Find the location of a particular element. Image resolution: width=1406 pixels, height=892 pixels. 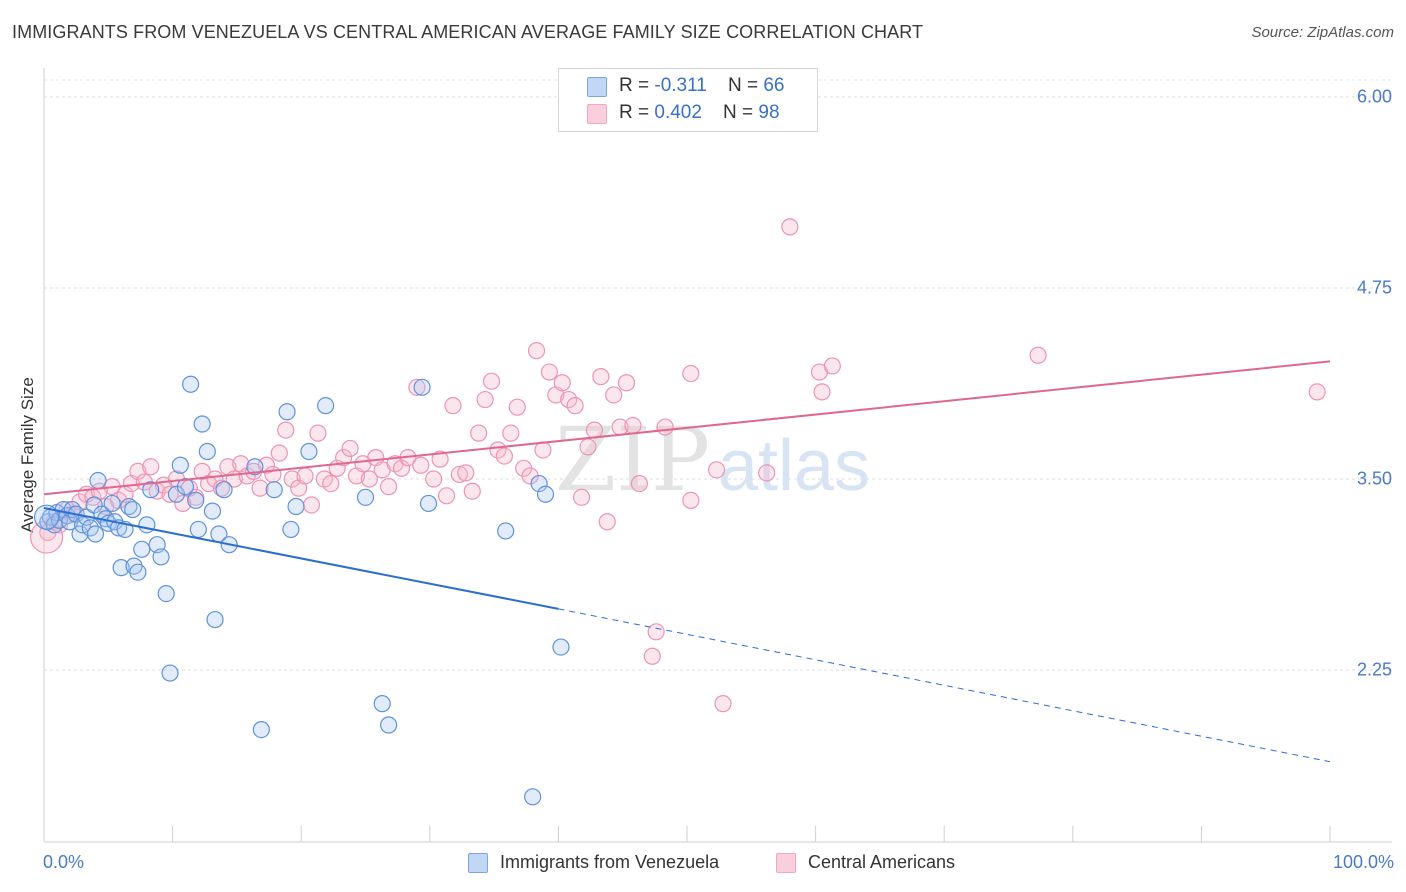

y-tick-label: 2.25 is located at coordinates (1374, 669).